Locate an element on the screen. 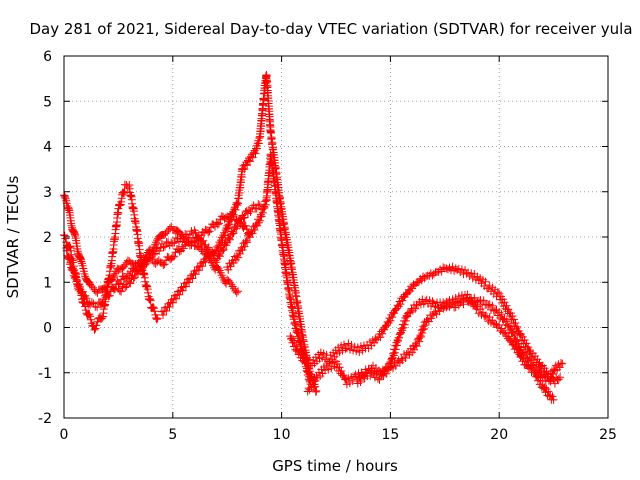  x-tick-label: 10 is located at coordinates (282, 435).